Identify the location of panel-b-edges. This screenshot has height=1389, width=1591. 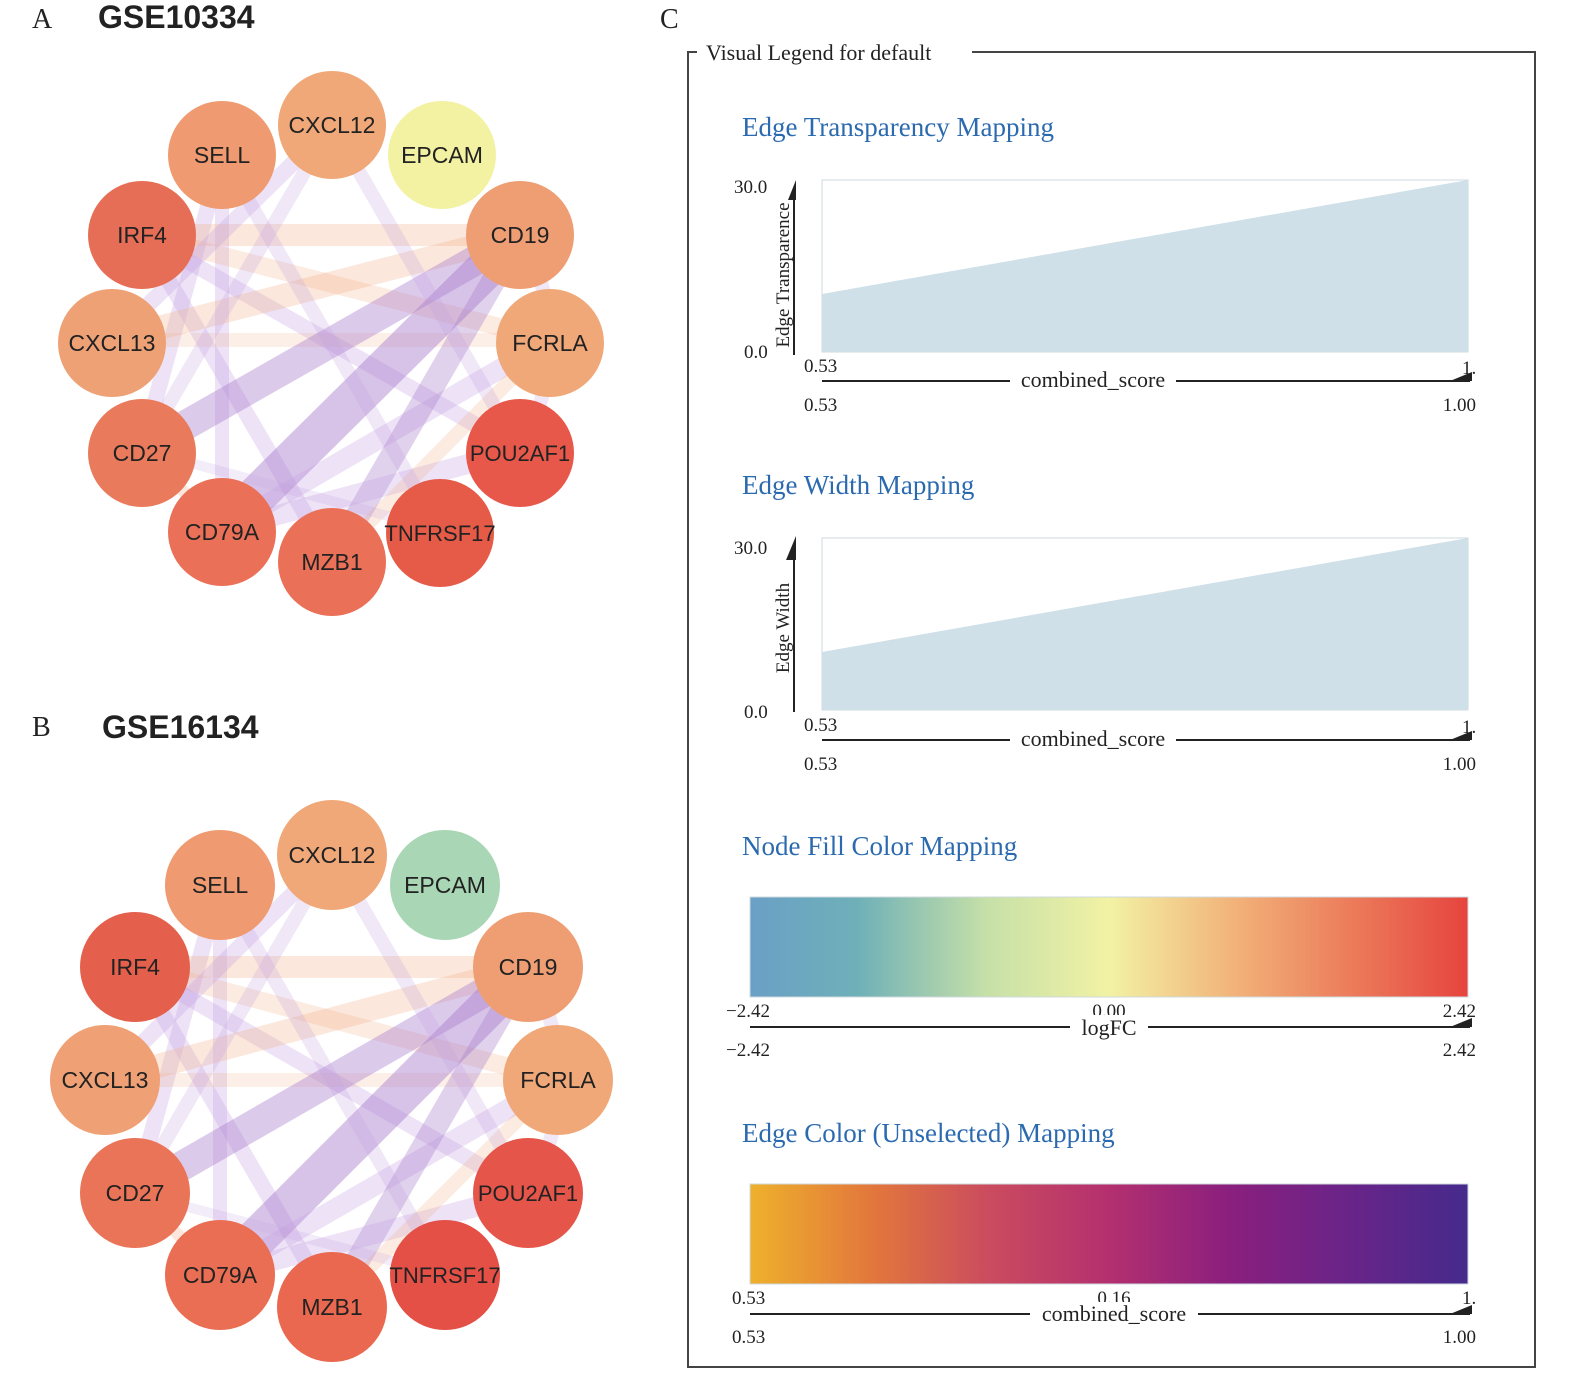
(332, 1080).